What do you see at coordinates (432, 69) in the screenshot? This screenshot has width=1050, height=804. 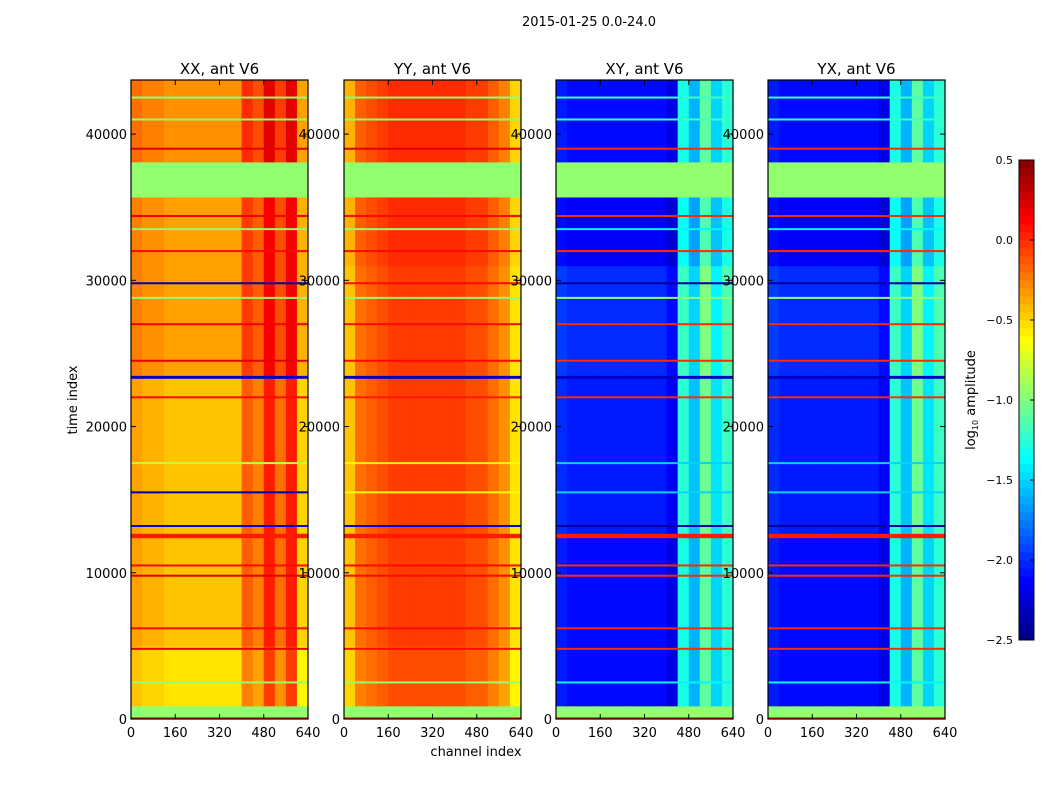 I see `panel-title: YY, ant V6` at bounding box center [432, 69].